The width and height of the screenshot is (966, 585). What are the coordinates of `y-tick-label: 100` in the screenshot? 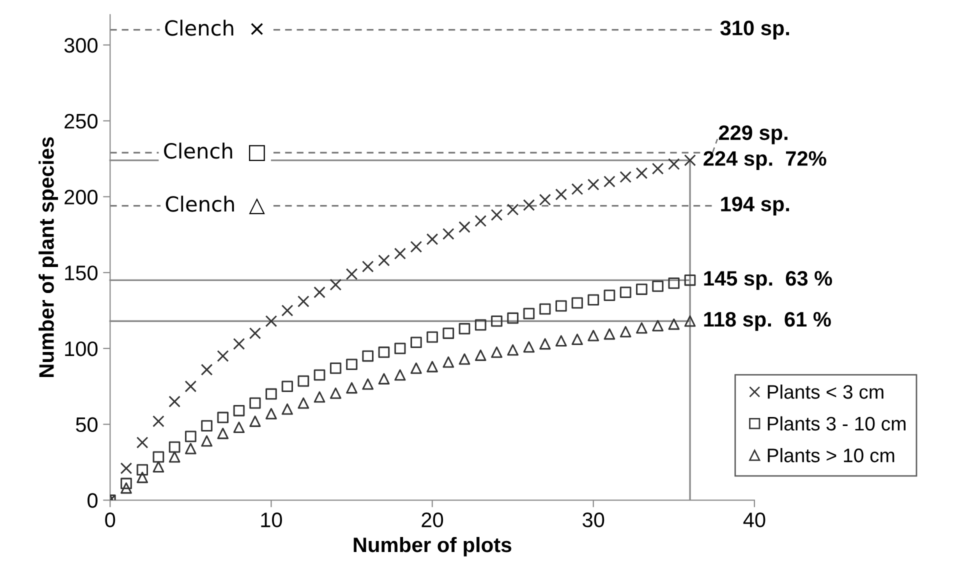 It's located at (81, 348).